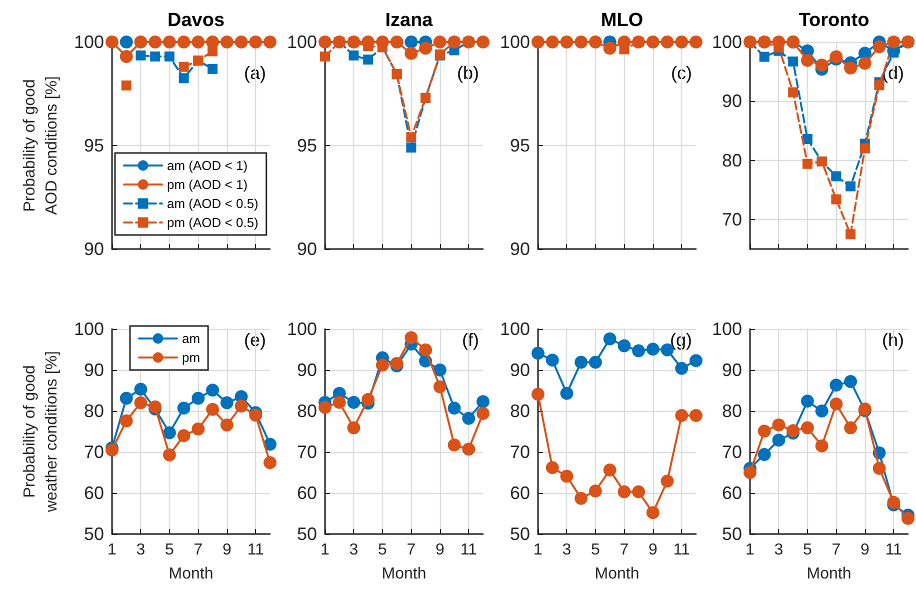  Describe the element at coordinates (196, 20) in the screenshot. I see `chart-title: Davos` at that location.